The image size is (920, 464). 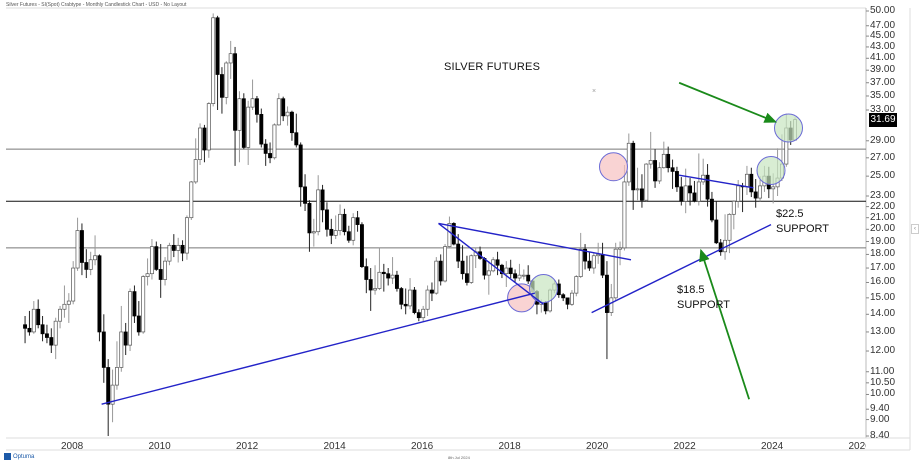 I want to click on annotation-arrows, so click(x=728, y=240).